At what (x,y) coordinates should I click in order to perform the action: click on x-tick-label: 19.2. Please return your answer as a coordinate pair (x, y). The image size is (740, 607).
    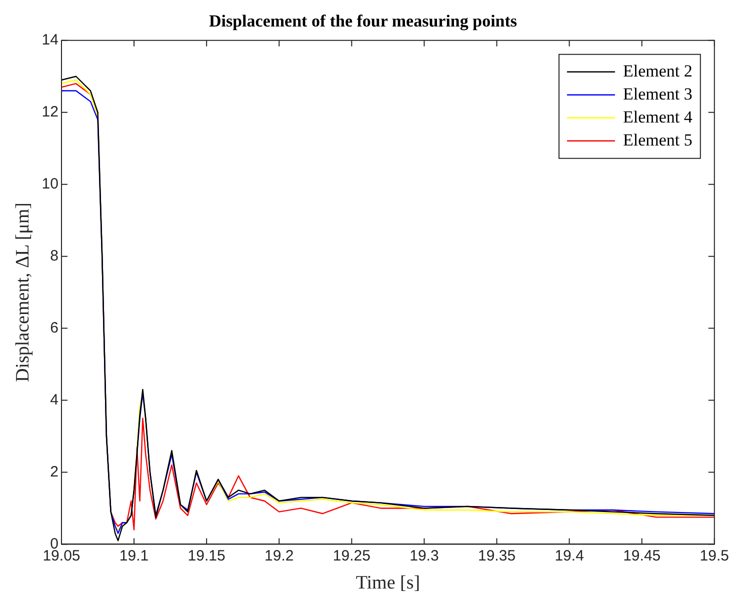
    Looking at the image, I should click on (279, 555).